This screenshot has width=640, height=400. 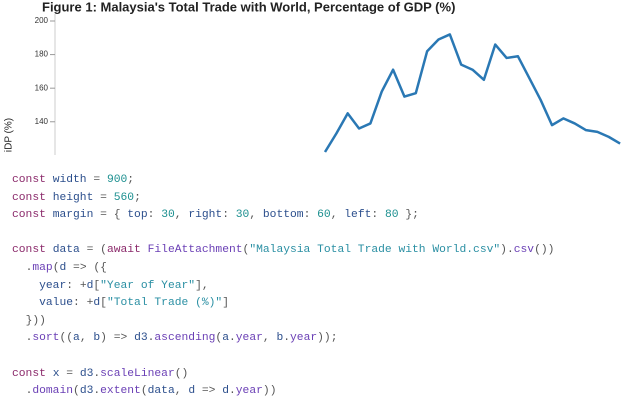 What do you see at coordinates (151, 391) in the screenshot?
I see `code-line: .domain(d3.extent(data, d => d.year))` at bounding box center [151, 391].